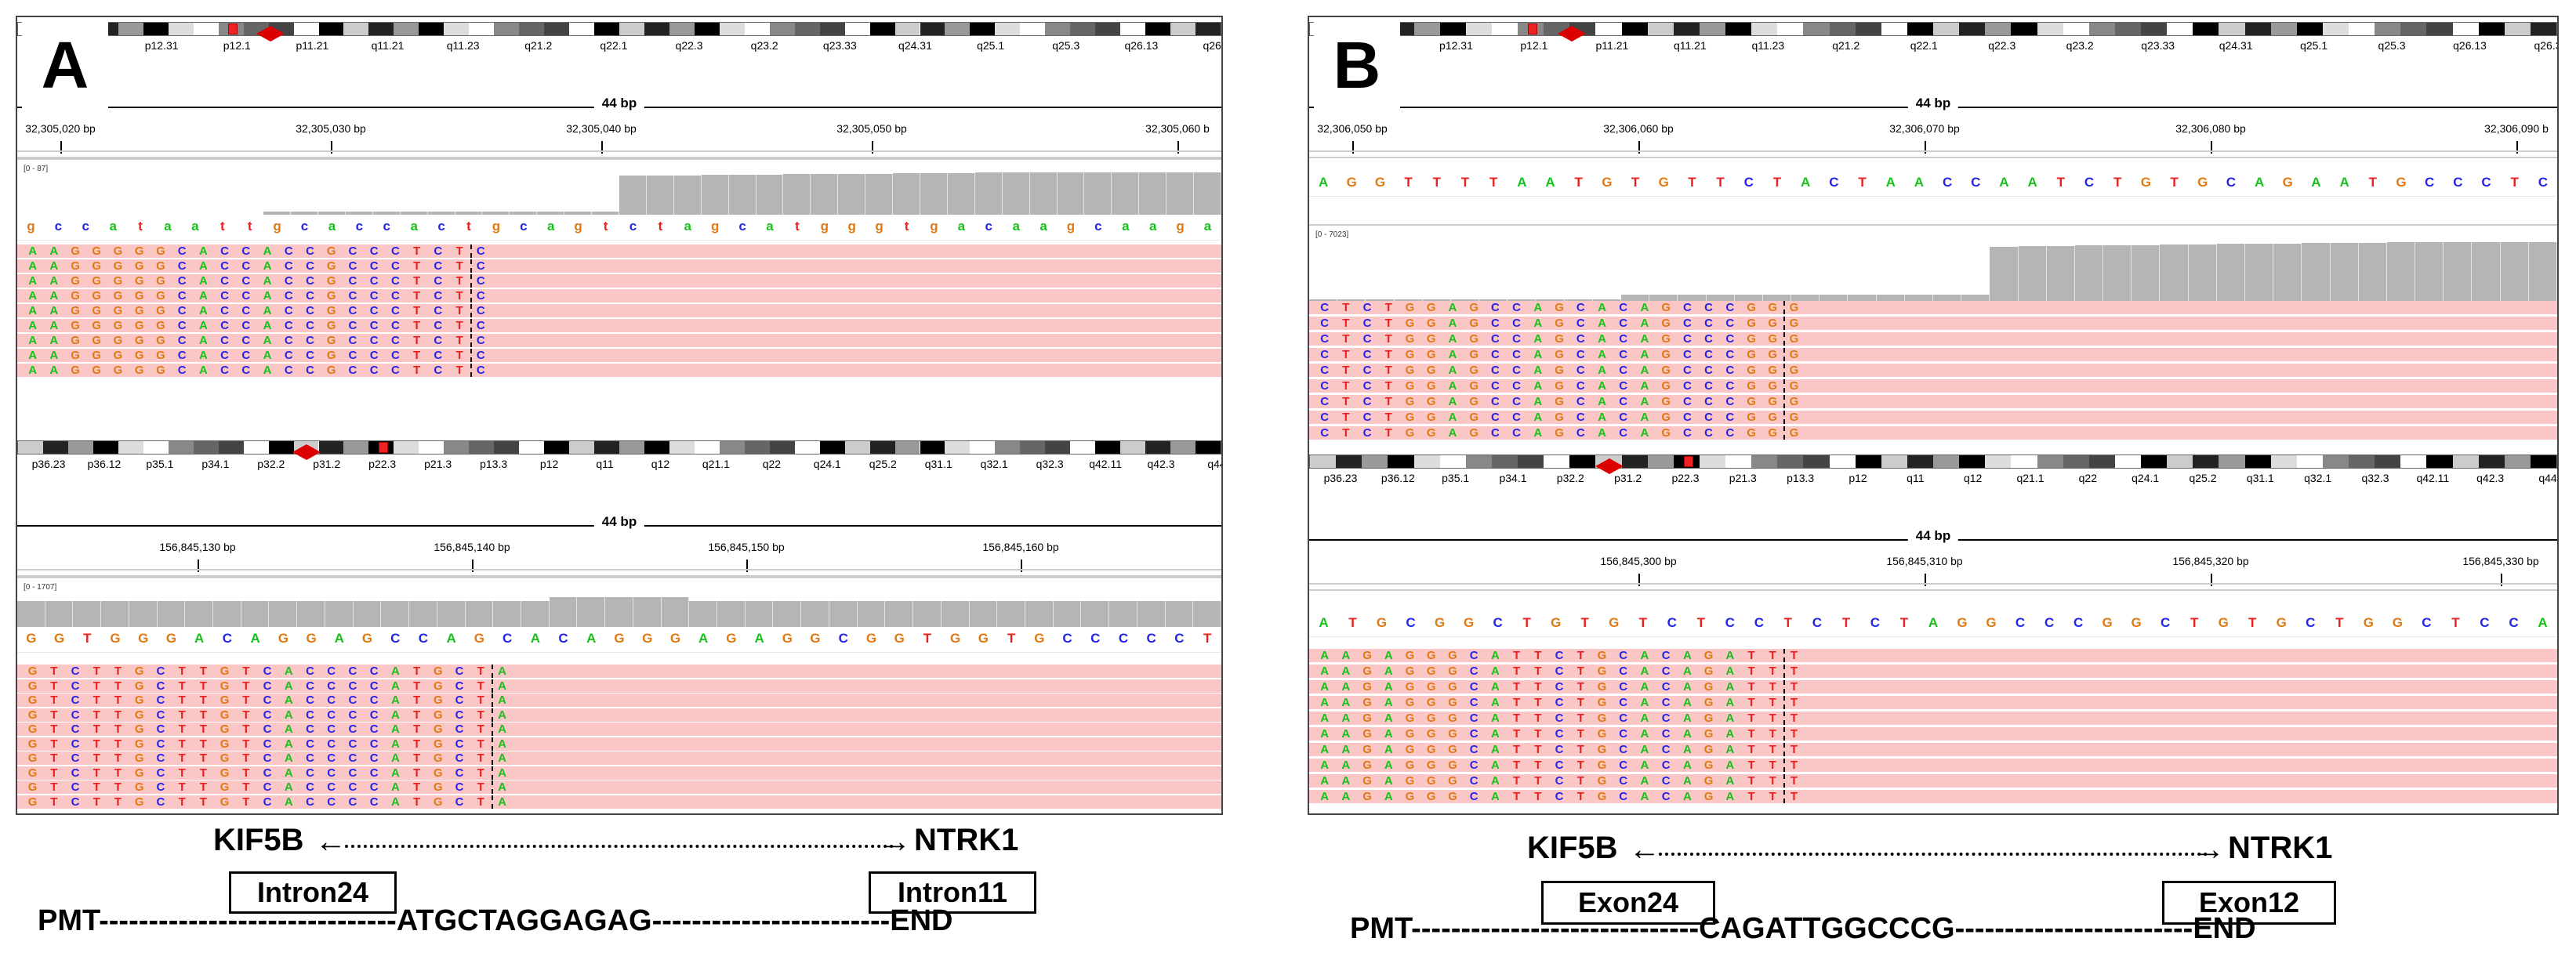 The image size is (2576, 967). What do you see at coordinates (160, 464) in the screenshot?
I see `ideogram-band-label: p35.1` at bounding box center [160, 464].